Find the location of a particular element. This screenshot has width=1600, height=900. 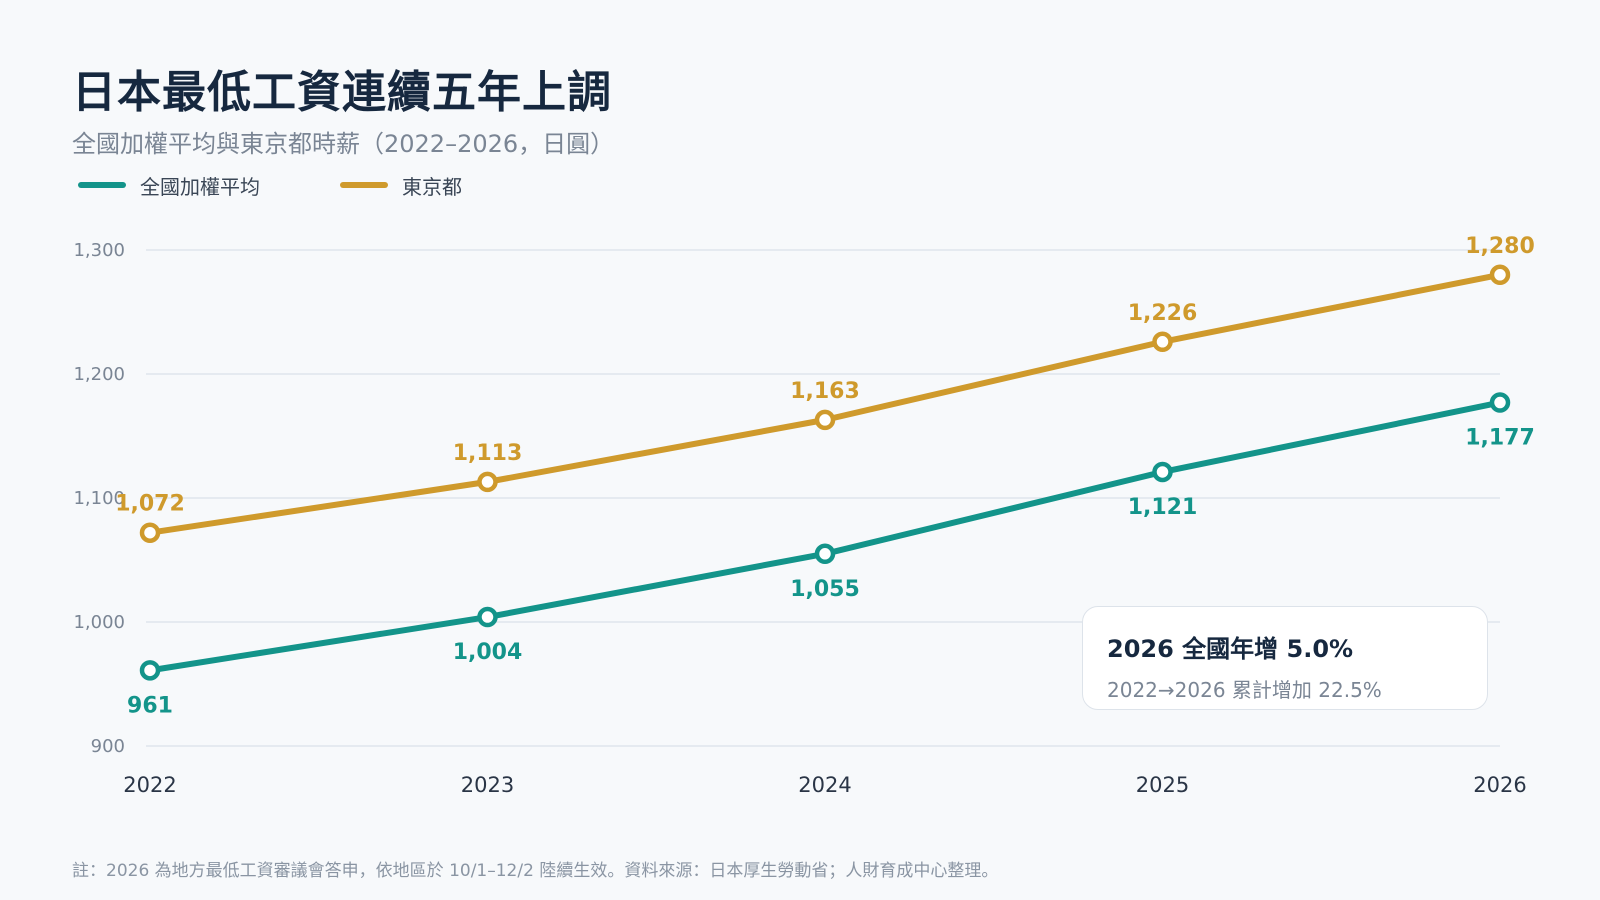

y-tick-label: 1,300 is located at coordinates (99, 250).